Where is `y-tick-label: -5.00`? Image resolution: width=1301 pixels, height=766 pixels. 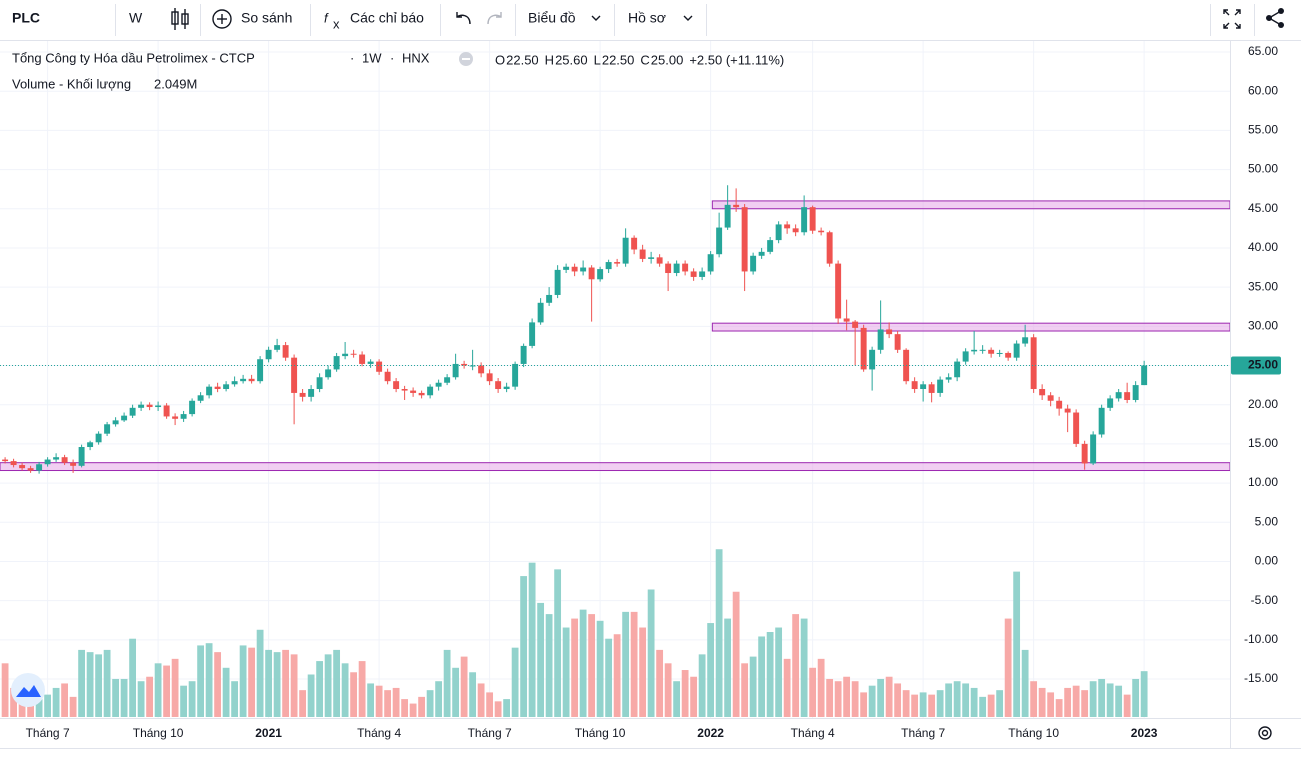
y-tick-label: -5.00 is located at coordinates (1265, 600).